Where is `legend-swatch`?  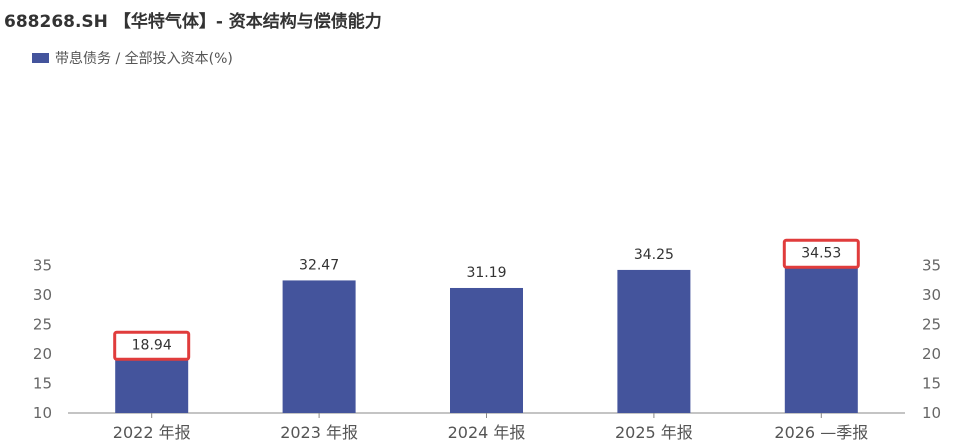
legend-swatch is located at coordinates (40, 58).